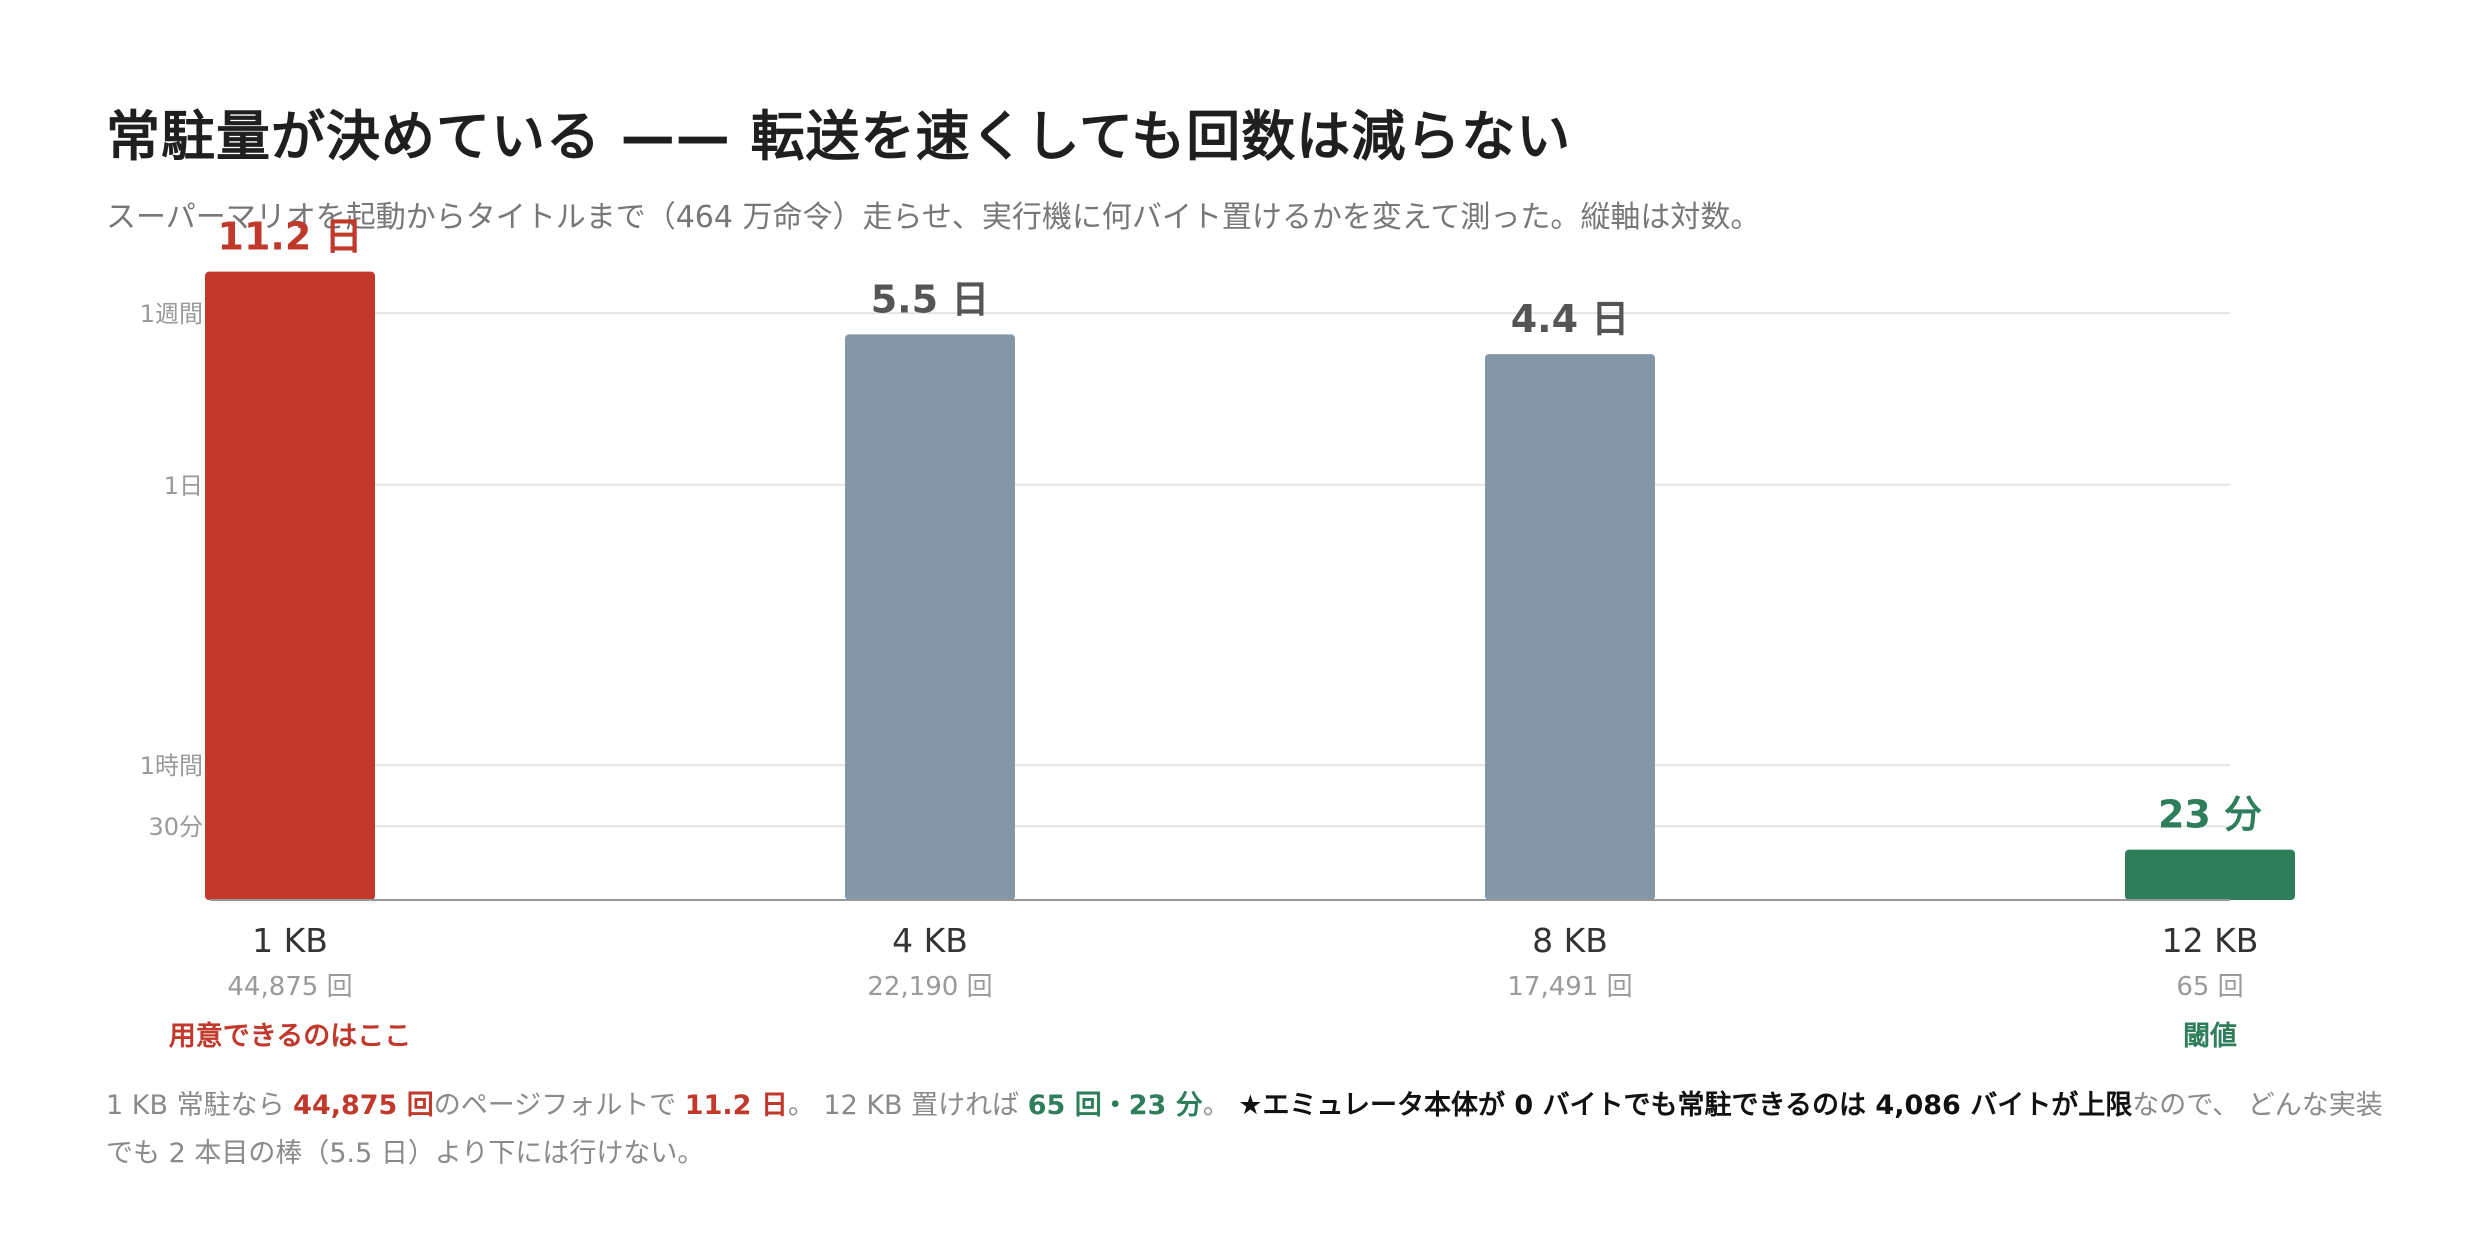 The height and width of the screenshot is (1252, 2480). Describe the element at coordinates (290, 1036) in the screenshot. I see `bar-note-0: 用意できるのはここ` at that location.